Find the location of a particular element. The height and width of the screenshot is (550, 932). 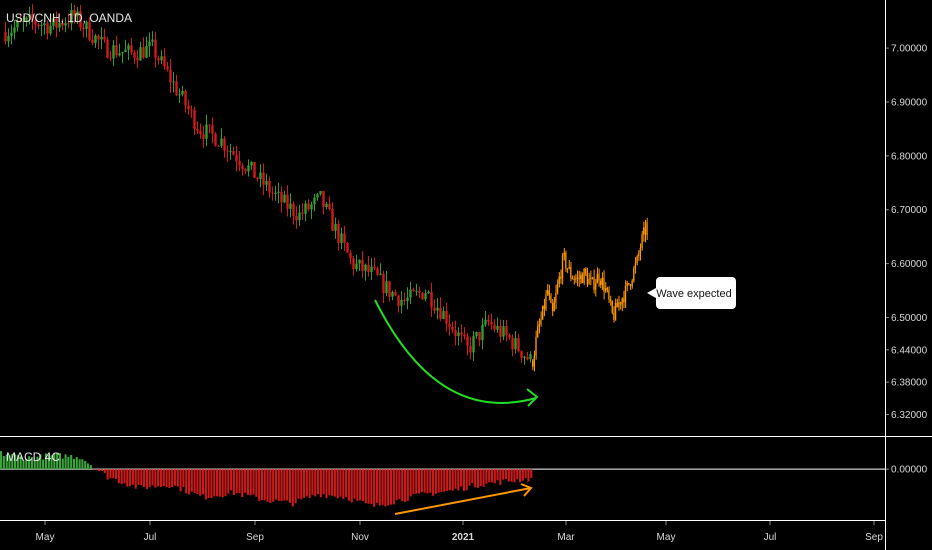

price-tick-label: 6.38000 is located at coordinates (909, 383).